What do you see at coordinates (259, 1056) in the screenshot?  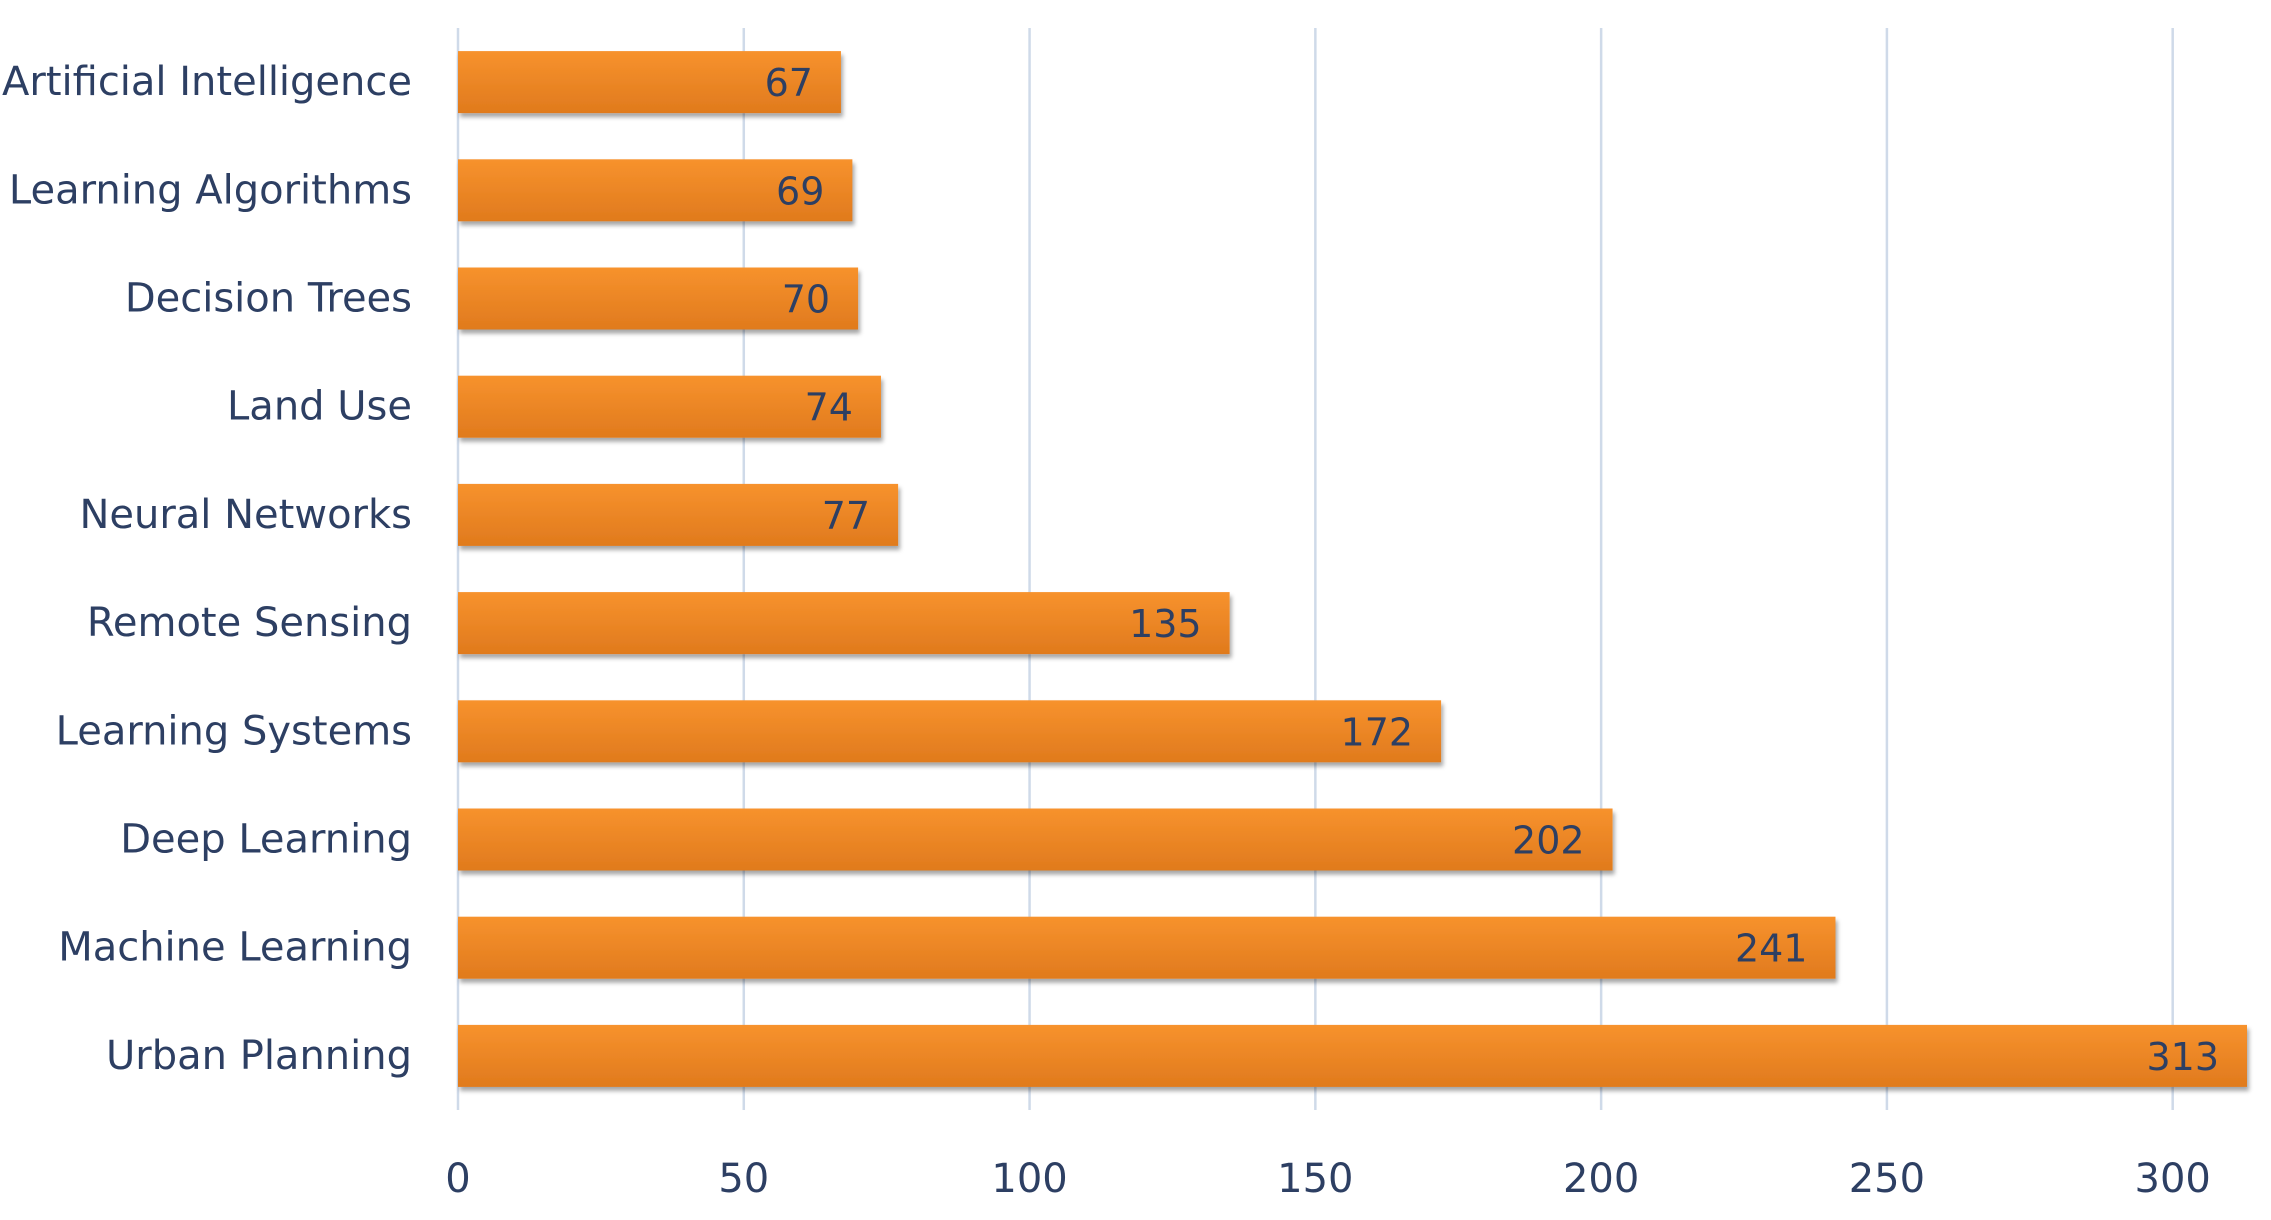 I see `category-label: Urban Planning` at bounding box center [259, 1056].